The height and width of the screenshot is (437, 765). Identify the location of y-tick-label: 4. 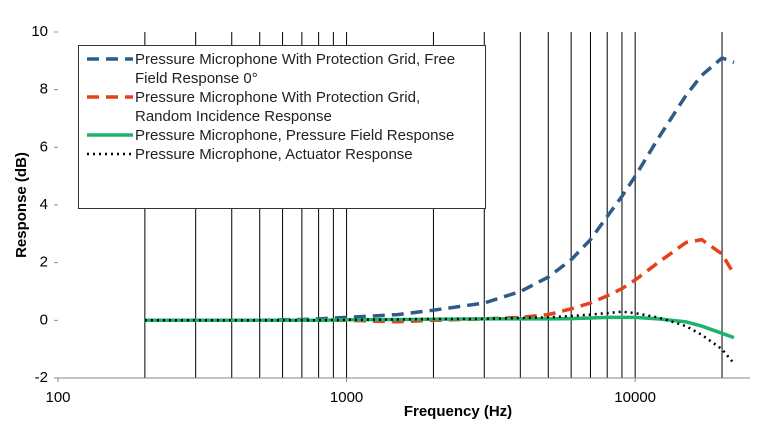
(44, 204).